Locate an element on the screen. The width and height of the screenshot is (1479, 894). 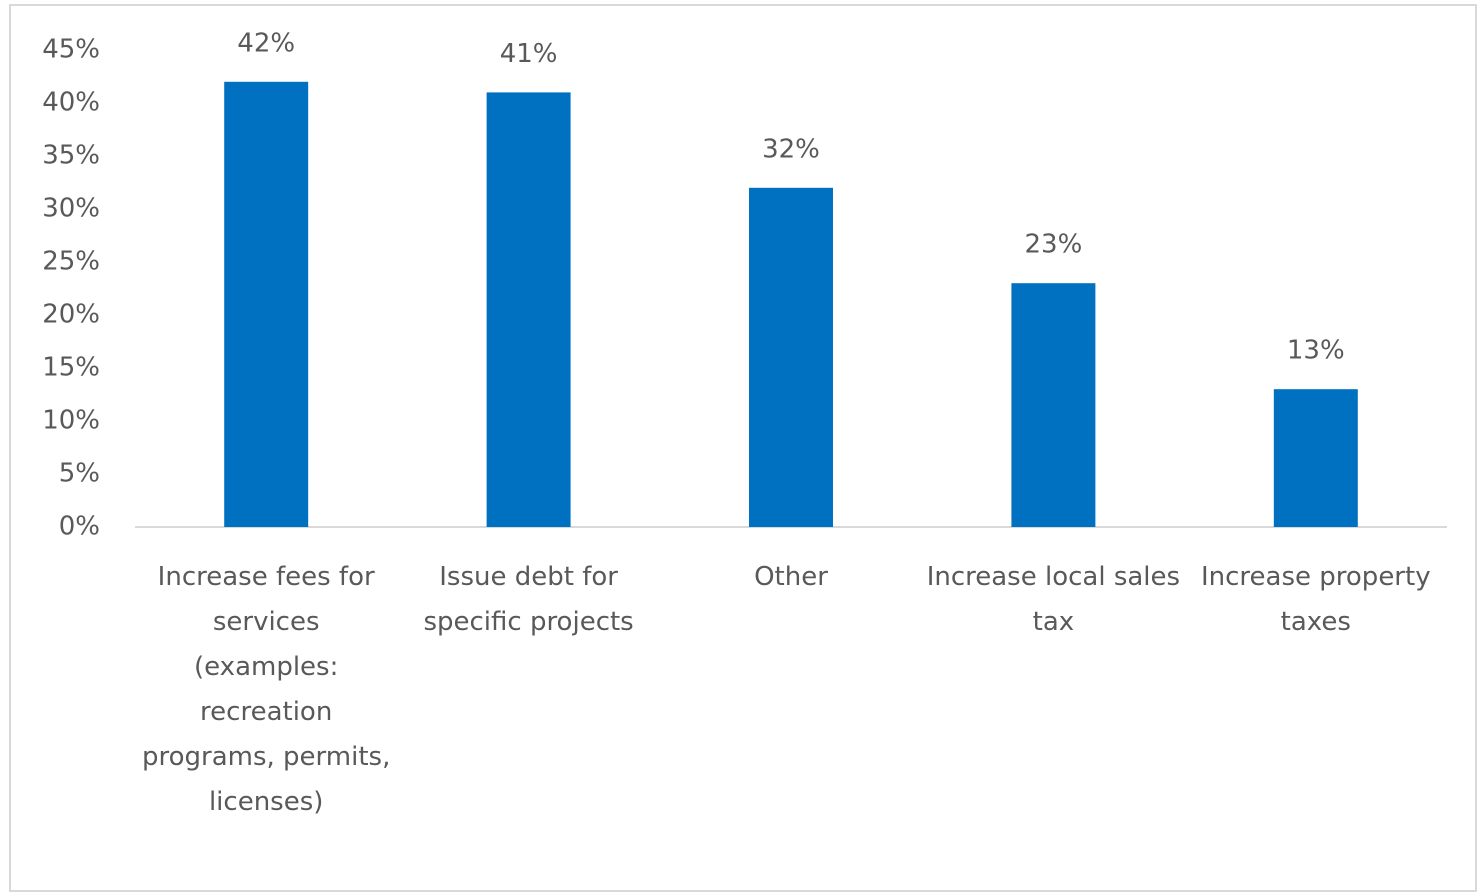
data-label: 13% is located at coordinates (1316, 351).